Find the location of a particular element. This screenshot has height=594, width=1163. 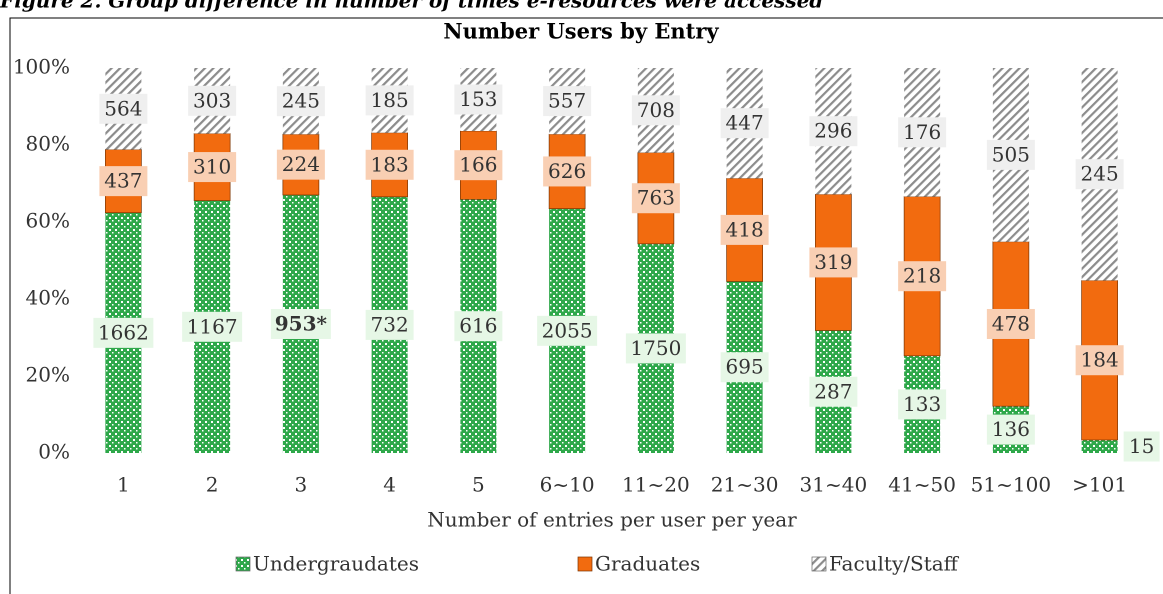

data-label: 708 is located at coordinates (656, 110).